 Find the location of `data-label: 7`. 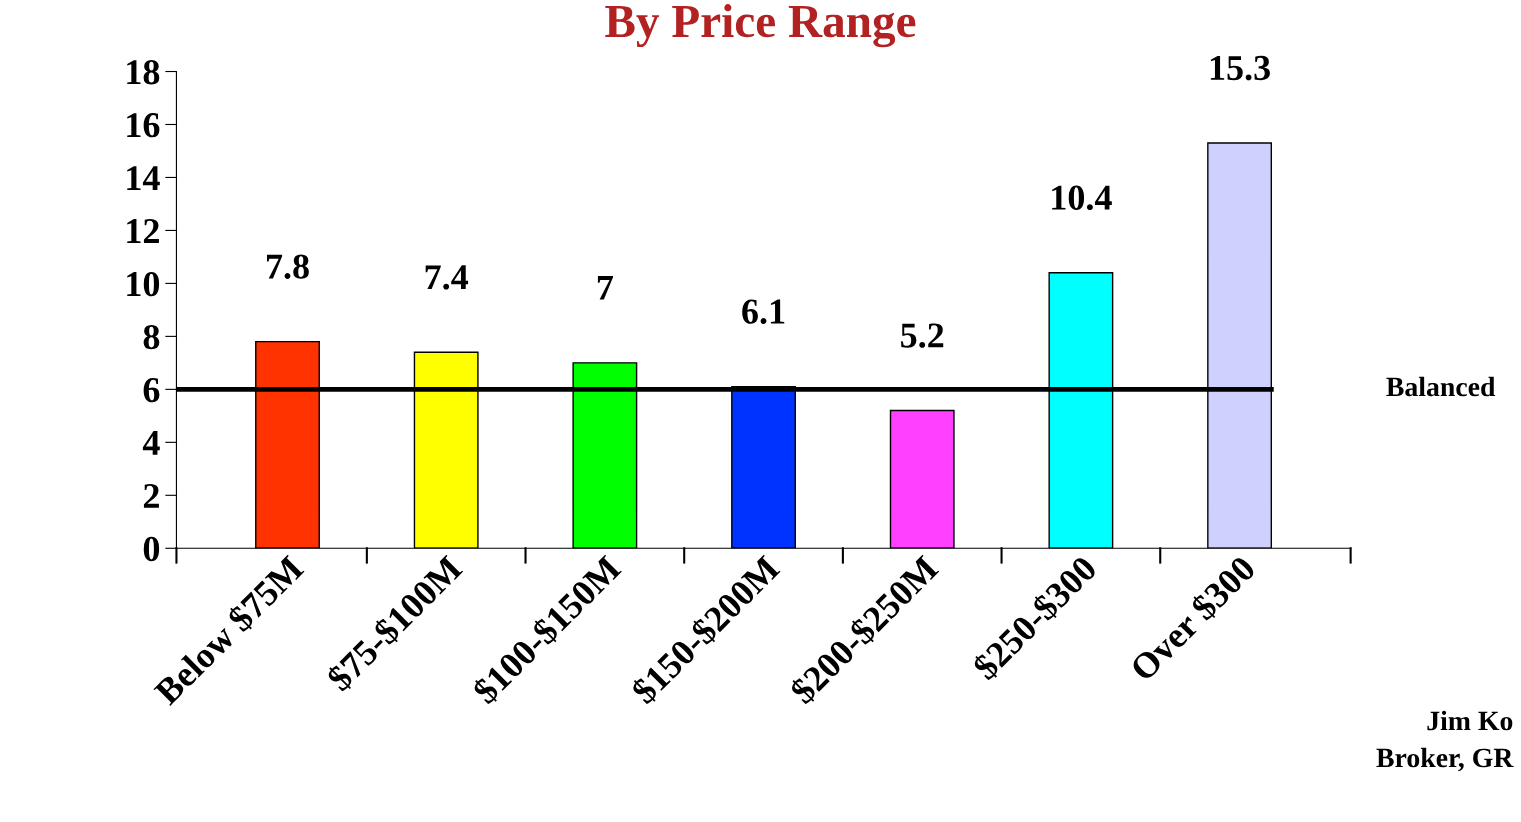

data-label: 7 is located at coordinates (605, 287).